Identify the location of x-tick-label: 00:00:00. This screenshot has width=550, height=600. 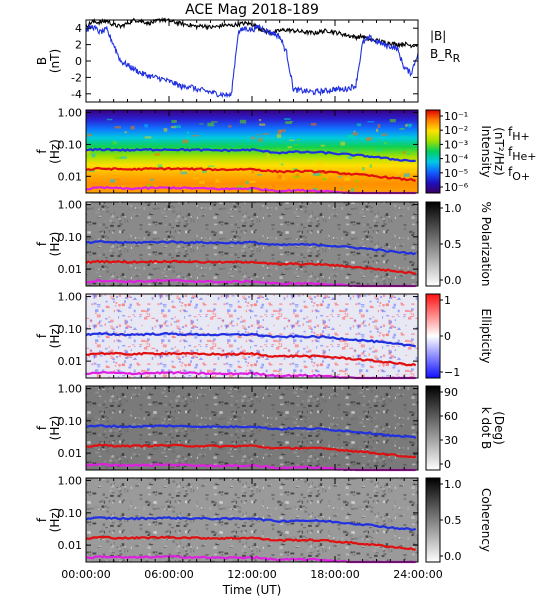
(85, 574).